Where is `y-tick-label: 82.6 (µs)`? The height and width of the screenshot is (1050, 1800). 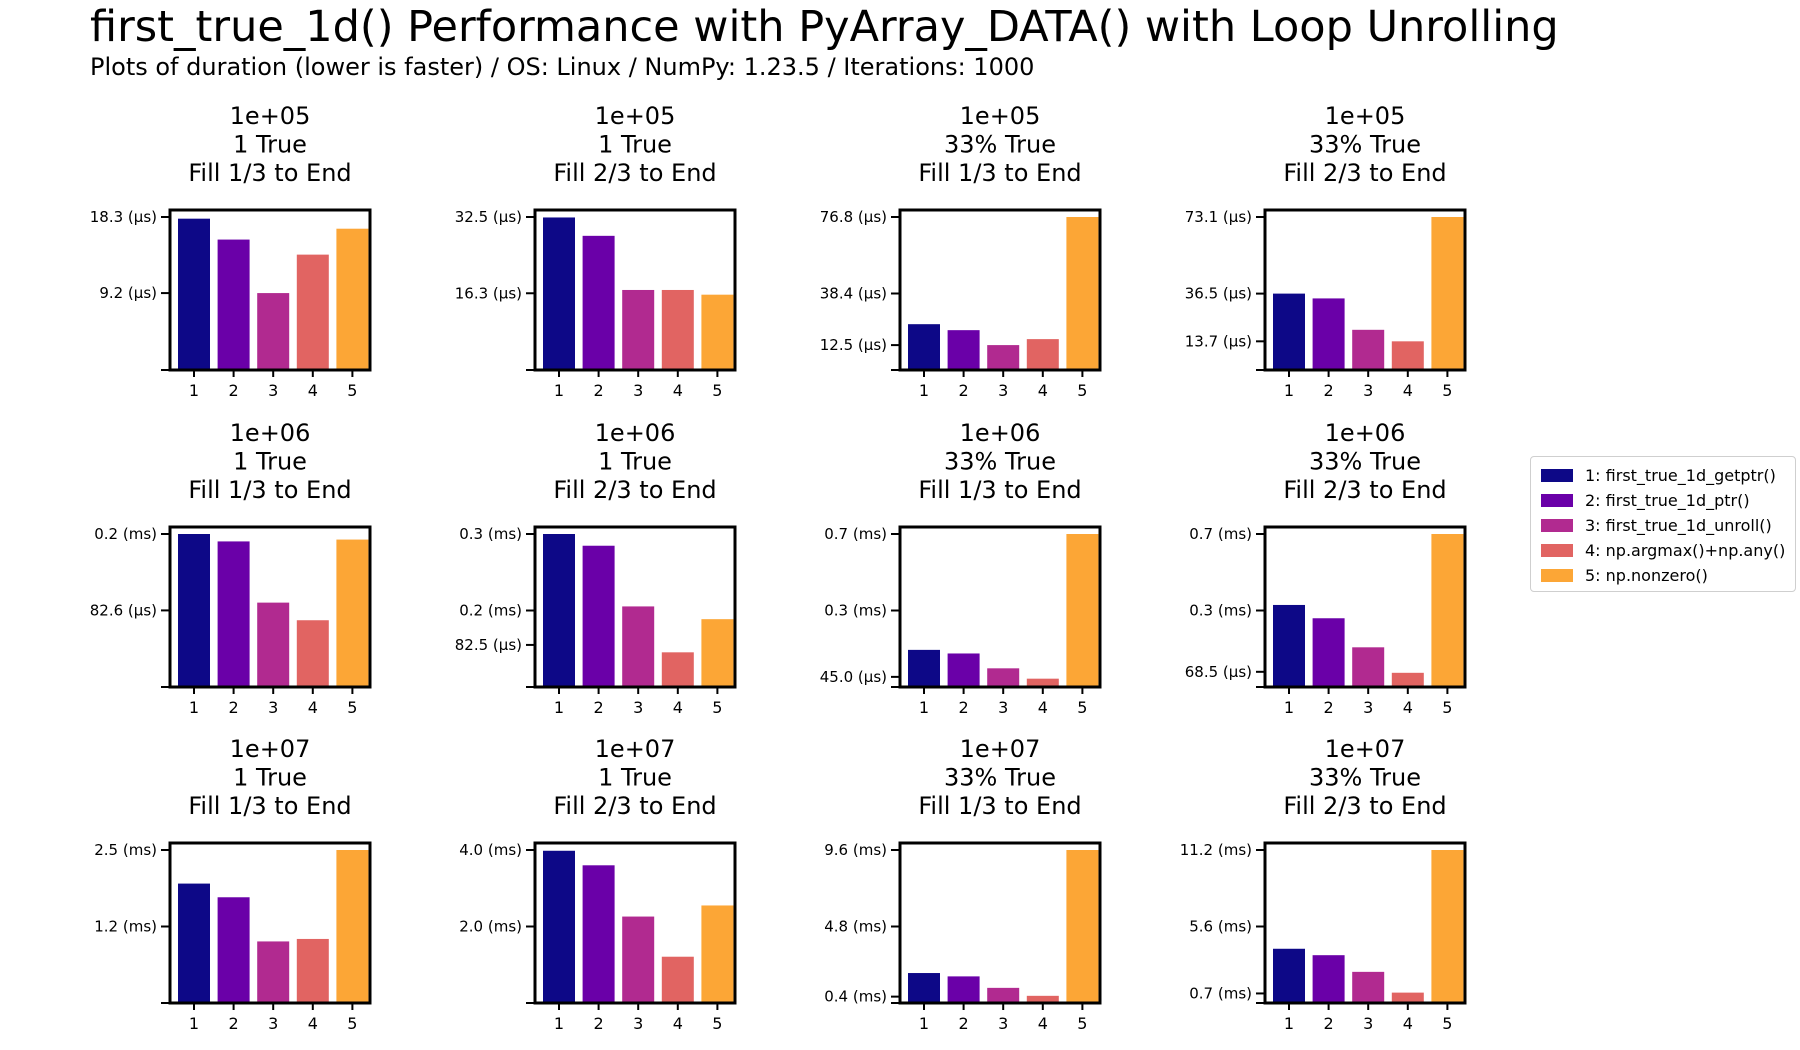 y-tick-label: 82.6 (µs) is located at coordinates (123, 610).